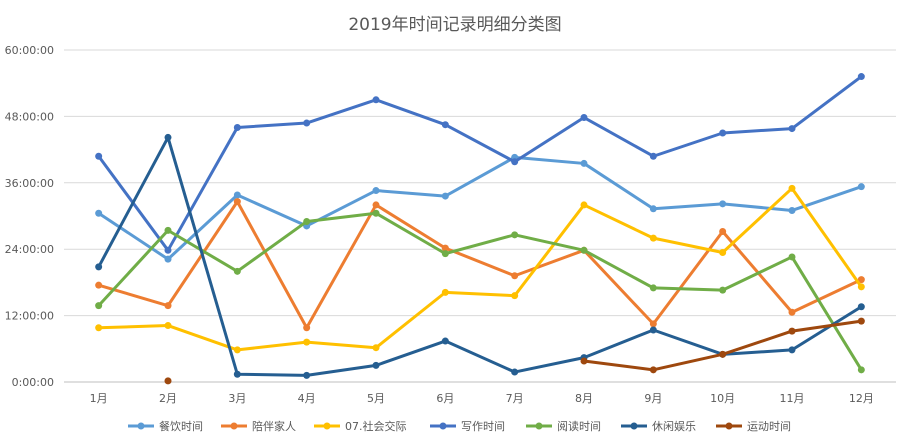 The image size is (910, 446). I want to click on y-tick-label: 12:00:00, so click(29, 316).